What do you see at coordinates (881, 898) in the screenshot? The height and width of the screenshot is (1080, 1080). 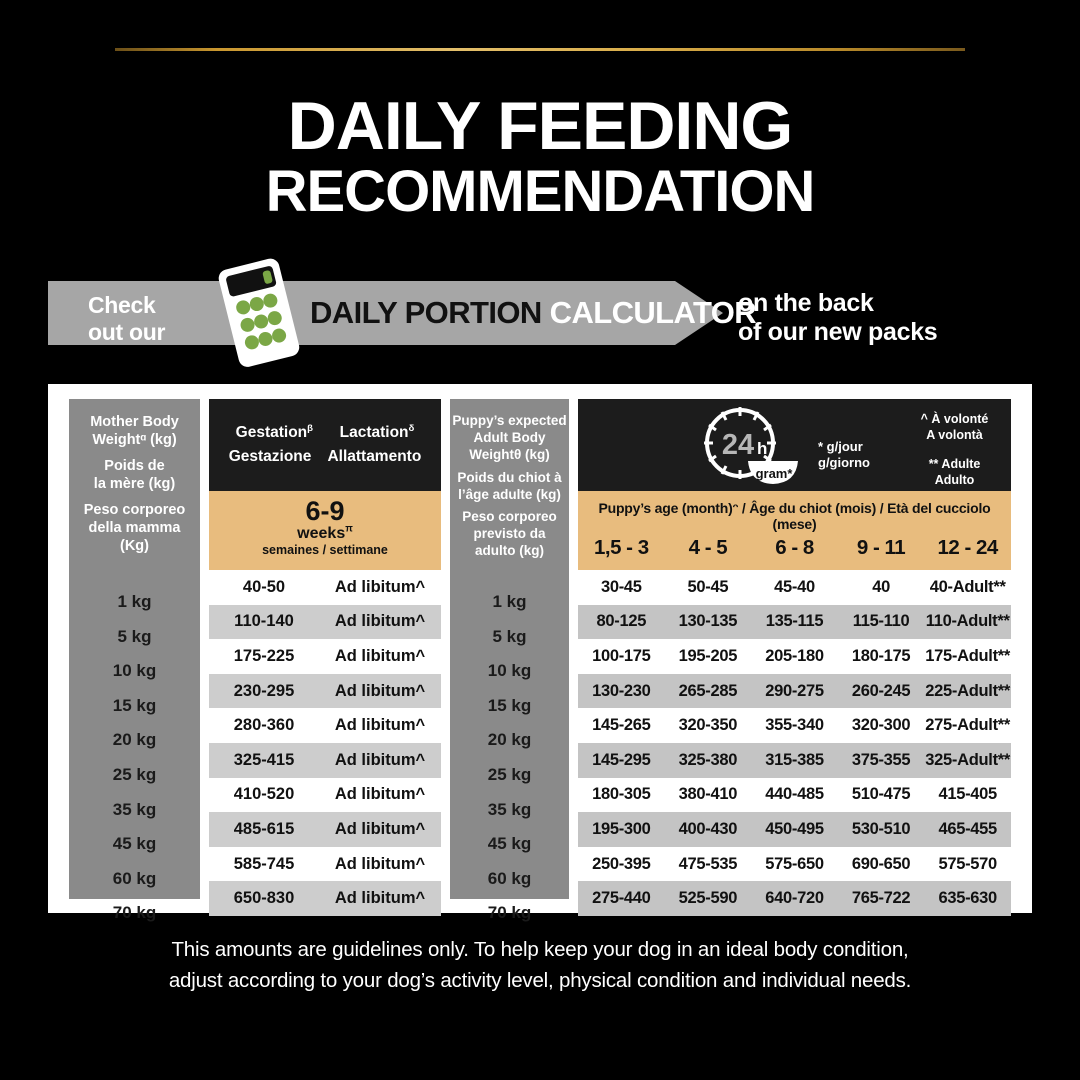 I see `feeding-cell: 765-722` at bounding box center [881, 898].